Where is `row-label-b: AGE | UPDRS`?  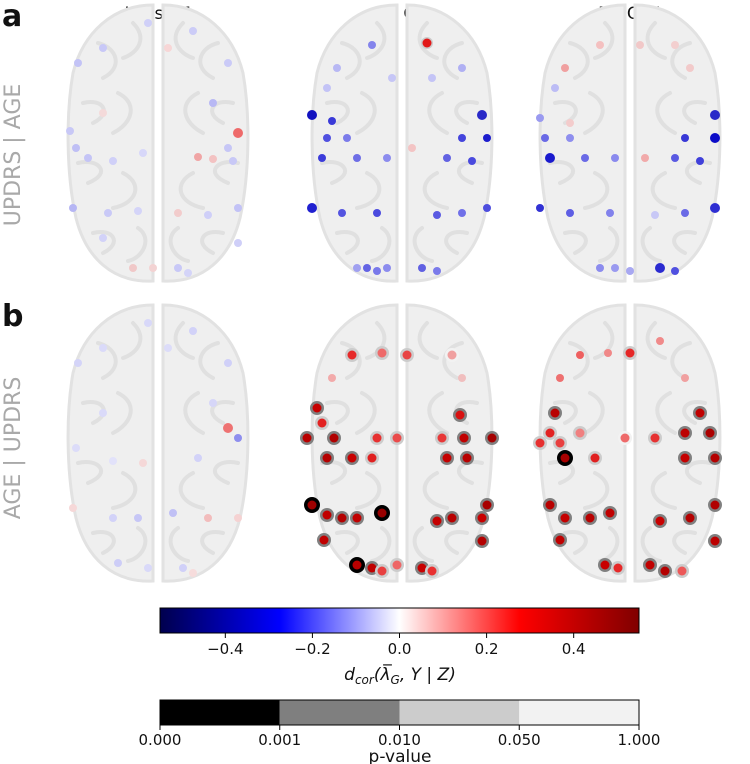
row-label-b: AGE | UPDRS is located at coordinates (13, 448).